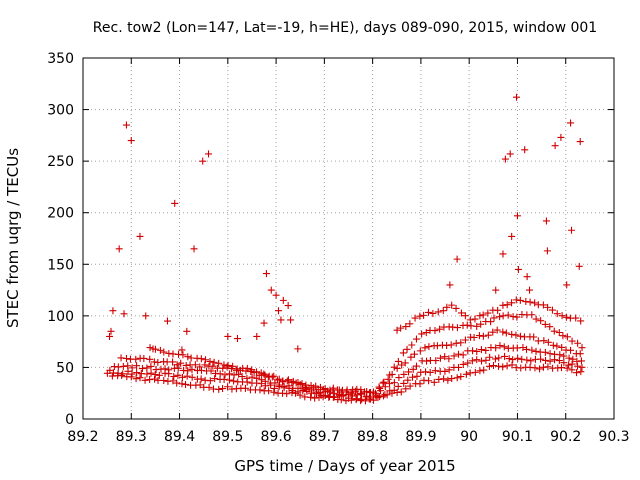  Describe the element at coordinates (60, 317) in the screenshot. I see `y-tick-label: 100` at that location.